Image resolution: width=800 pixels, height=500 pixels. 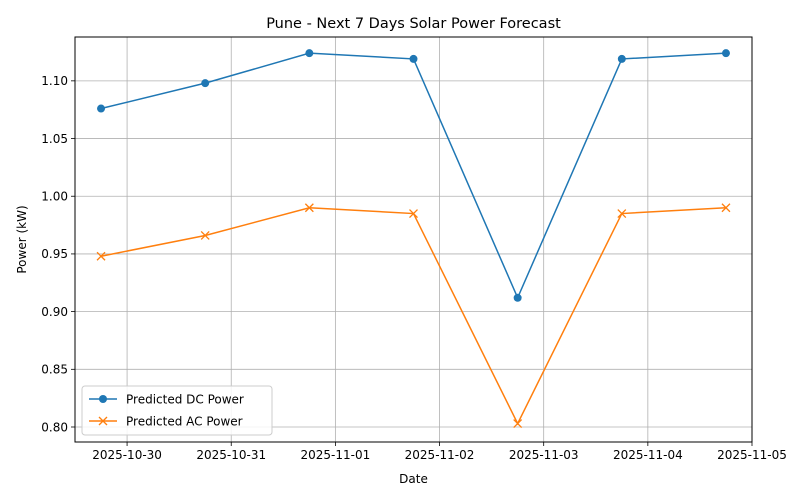 I want to click on chart-title: Pune - Next 7 Days Solar Power Forecast, so click(x=413, y=24).